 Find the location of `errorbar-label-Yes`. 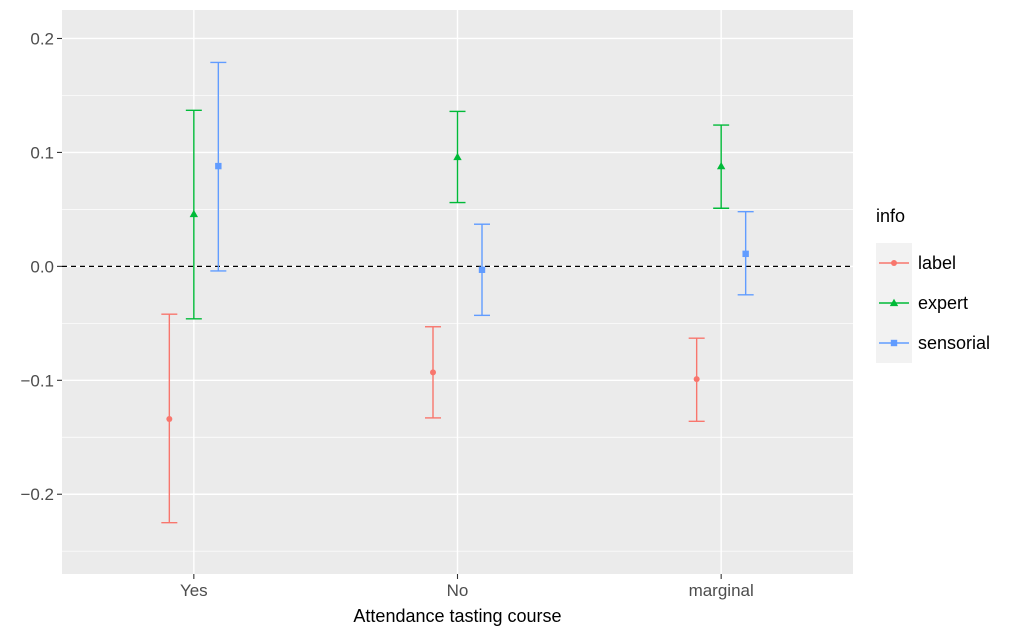

errorbar-label-Yes is located at coordinates (169, 418).